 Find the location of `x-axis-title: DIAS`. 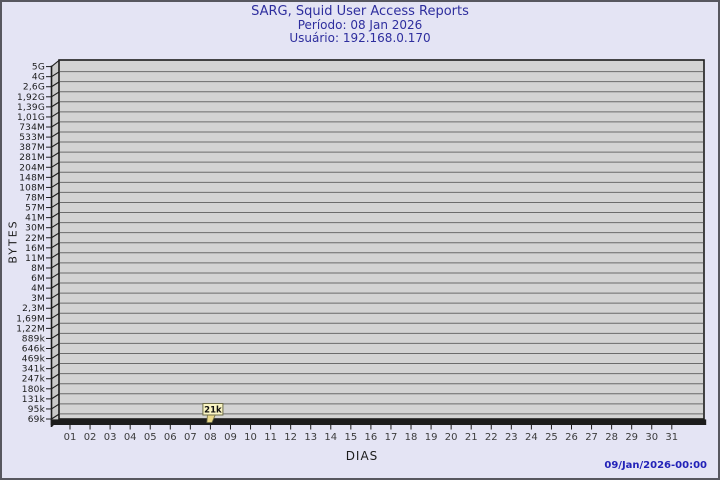

x-axis-title: DIAS is located at coordinates (362, 456).